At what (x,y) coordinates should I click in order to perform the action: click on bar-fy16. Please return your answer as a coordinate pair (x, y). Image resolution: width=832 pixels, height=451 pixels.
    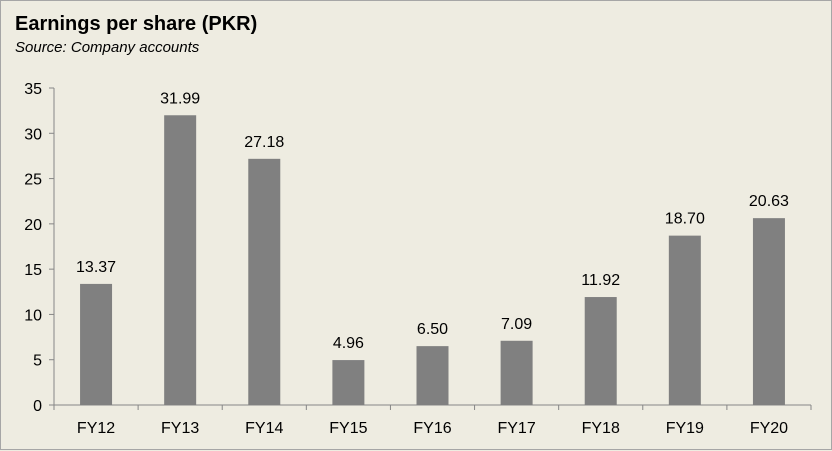
    Looking at the image, I should click on (432, 375).